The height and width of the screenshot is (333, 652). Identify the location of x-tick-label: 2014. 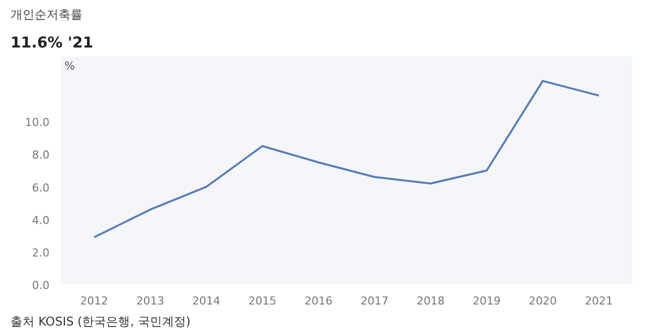
(206, 301).